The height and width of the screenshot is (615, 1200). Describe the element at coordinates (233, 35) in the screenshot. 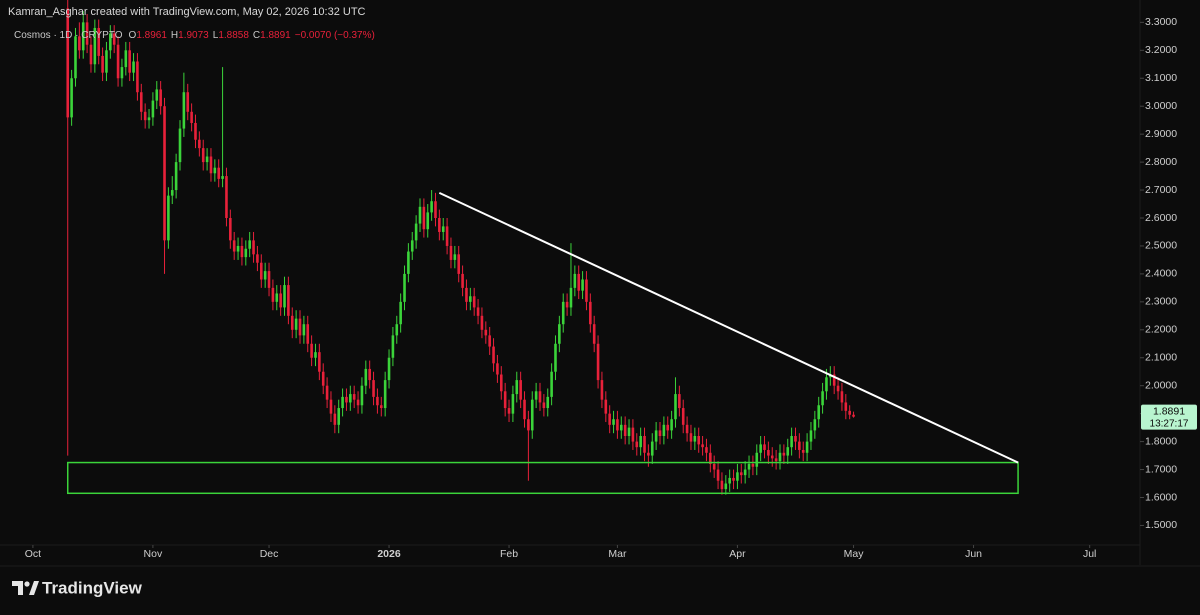

I see `ohlc-value: 1.8858` at that location.